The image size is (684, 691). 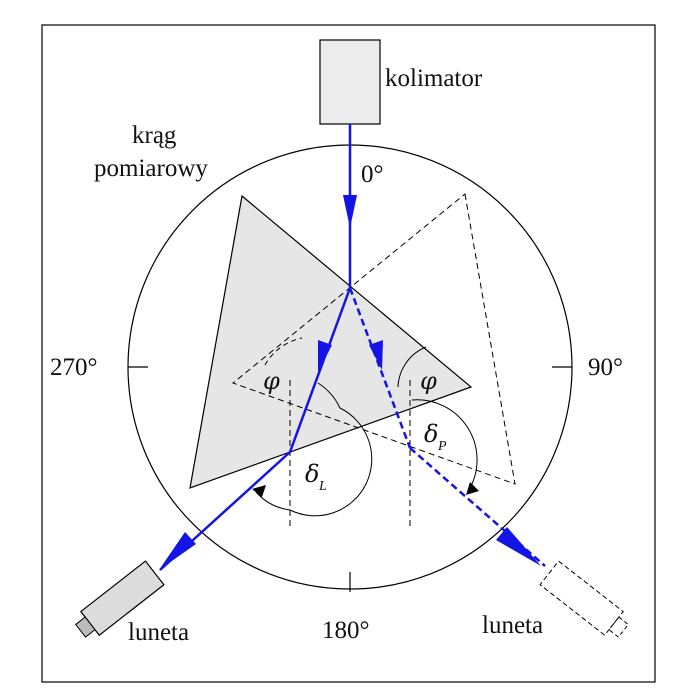 I want to click on label-90deg: 90°, so click(x=605, y=367).